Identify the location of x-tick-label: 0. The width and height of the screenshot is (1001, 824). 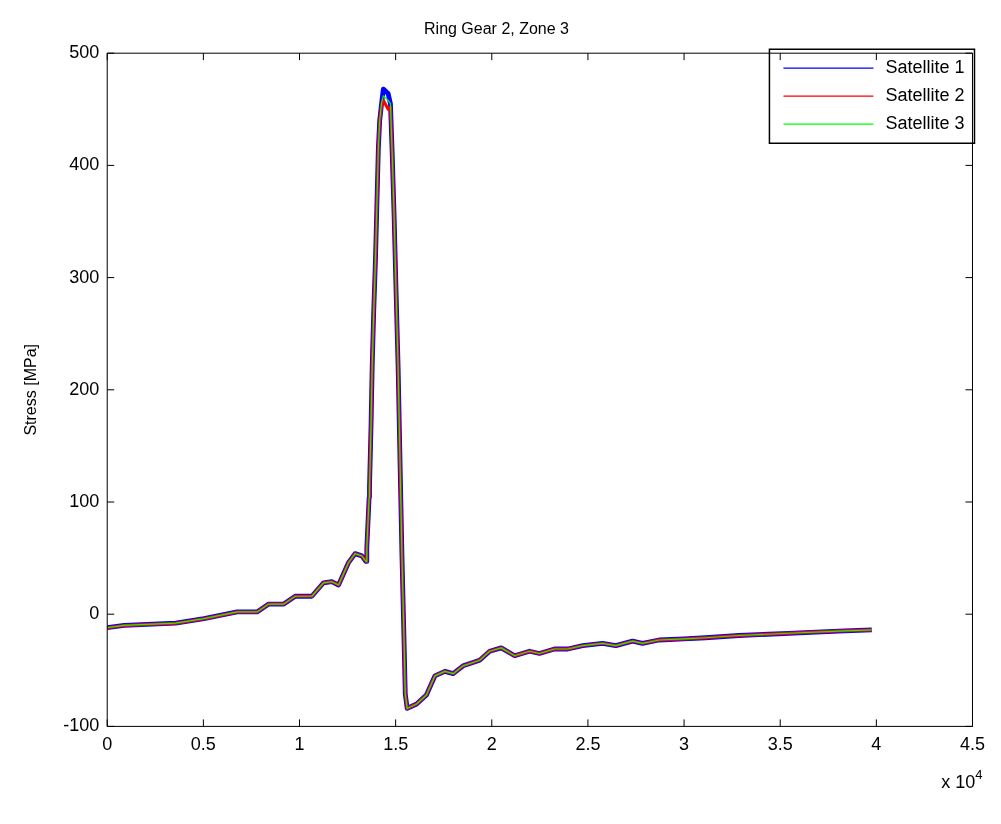
(107, 744).